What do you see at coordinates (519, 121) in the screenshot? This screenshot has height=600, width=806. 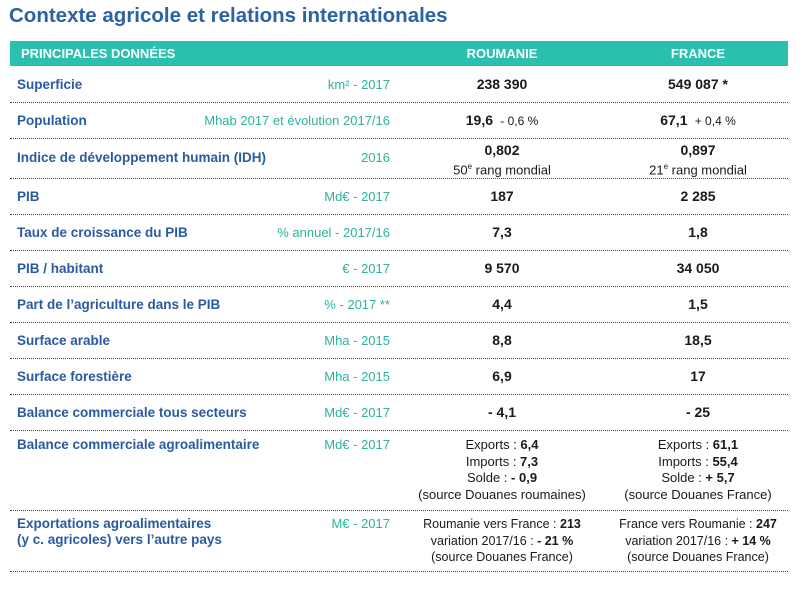 I see `population-evolution: - 0,6 %` at bounding box center [519, 121].